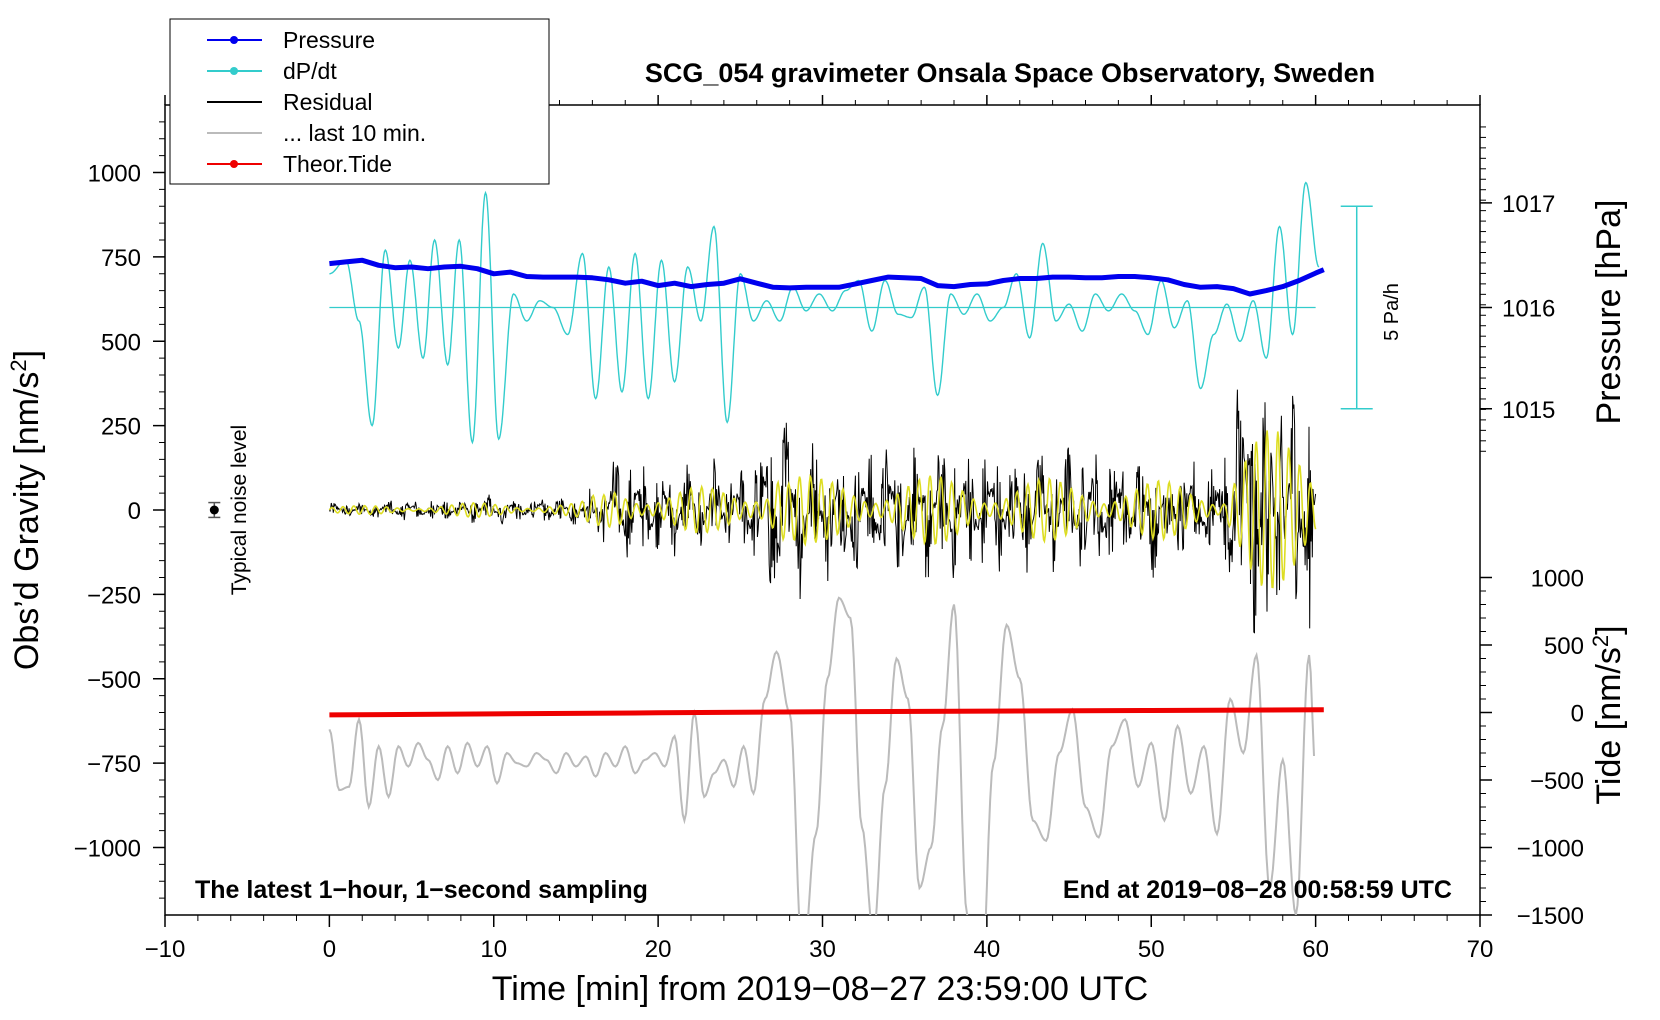 The width and height of the screenshot is (1660, 1020). I want to click on y-axis-label-tide-close: ], so click(1609, 629).